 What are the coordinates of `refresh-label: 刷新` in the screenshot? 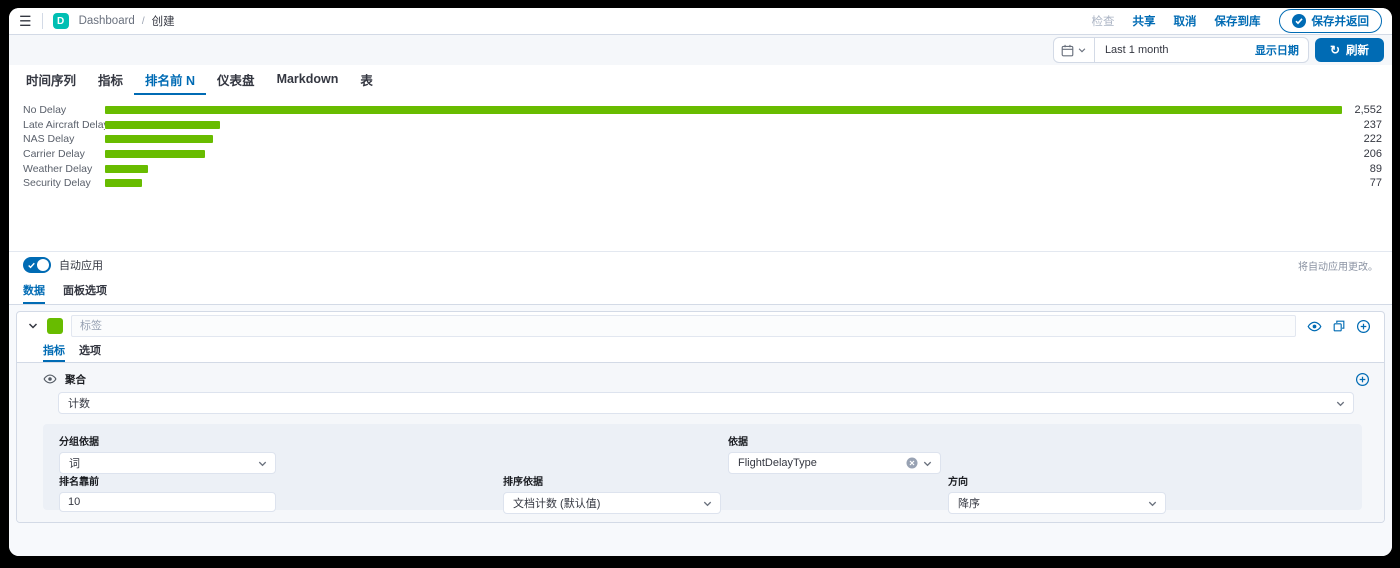 It's located at (1357, 51).